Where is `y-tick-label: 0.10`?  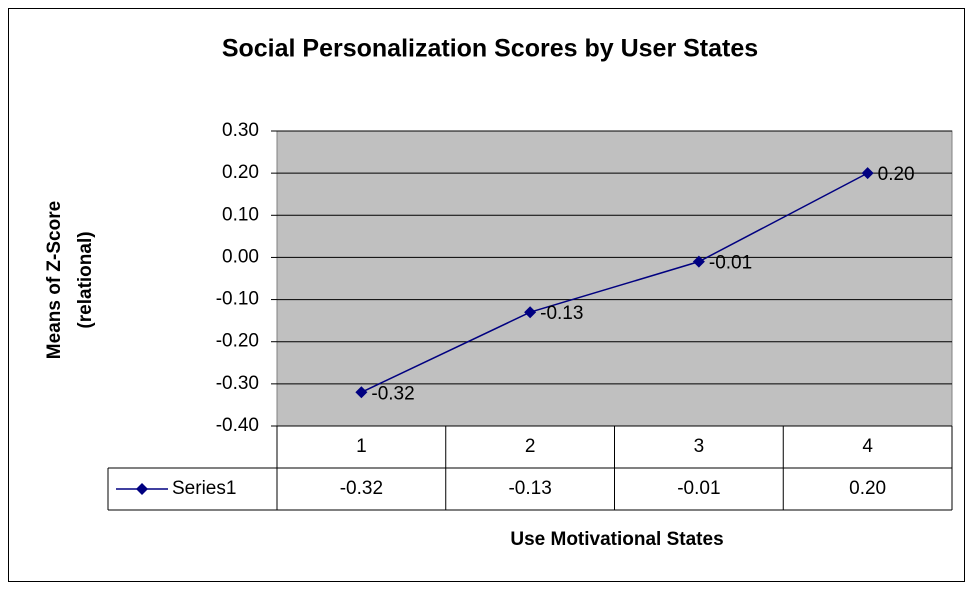
y-tick-label: 0.10 is located at coordinates (240, 214).